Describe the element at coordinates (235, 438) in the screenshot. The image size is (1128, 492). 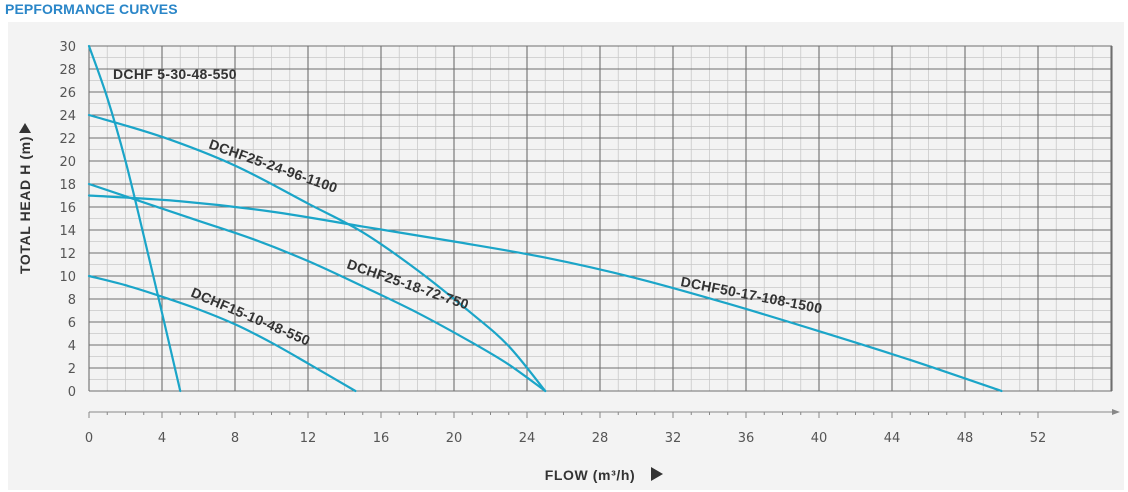
I see `x-tick-label: 8` at that location.